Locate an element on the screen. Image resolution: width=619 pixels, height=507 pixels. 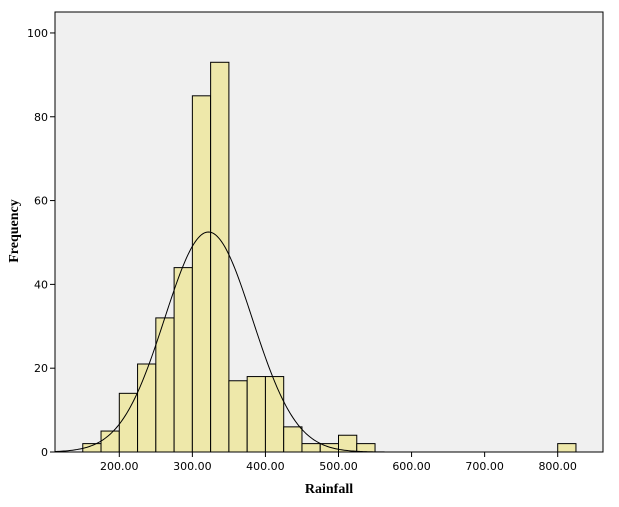
x-tick-label-4: 600.00 is located at coordinates (411, 466).